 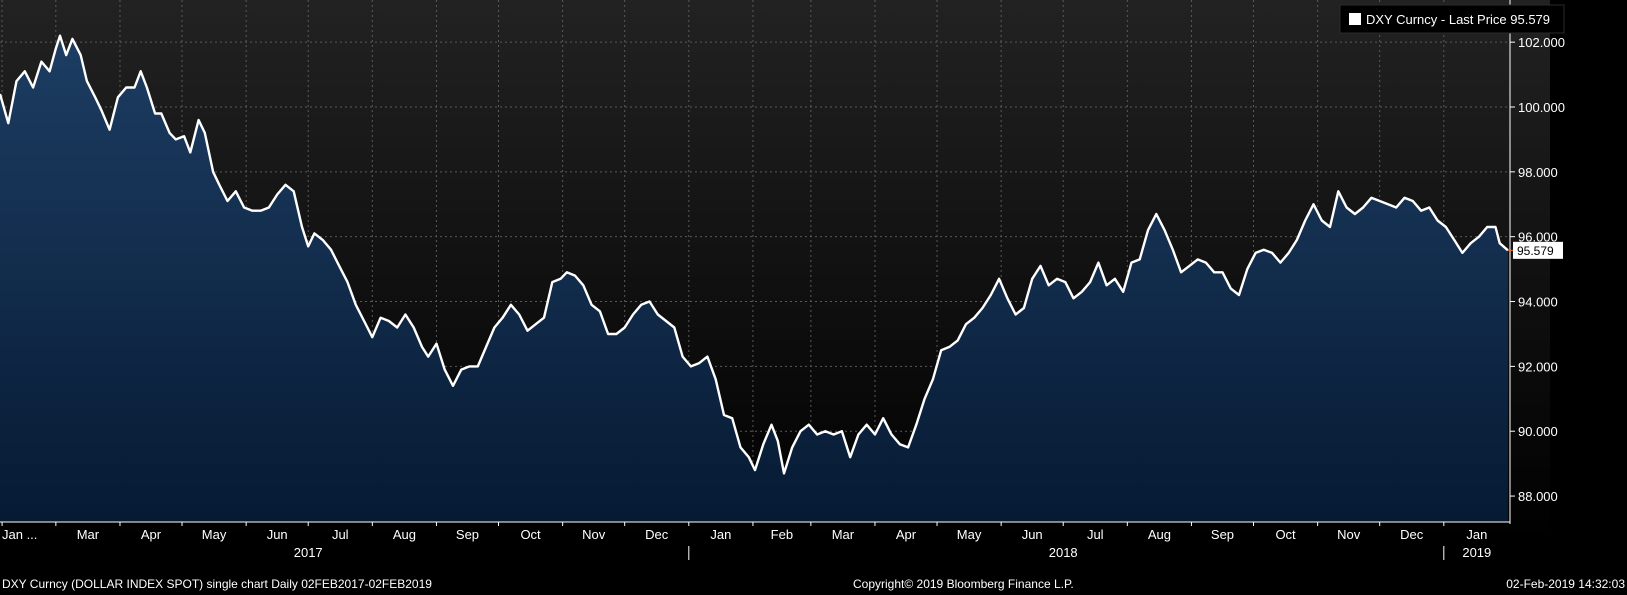 What do you see at coordinates (1476, 534) in the screenshot?
I see `x-tick-label-23: Jan` at bounding box center [1476, 534].